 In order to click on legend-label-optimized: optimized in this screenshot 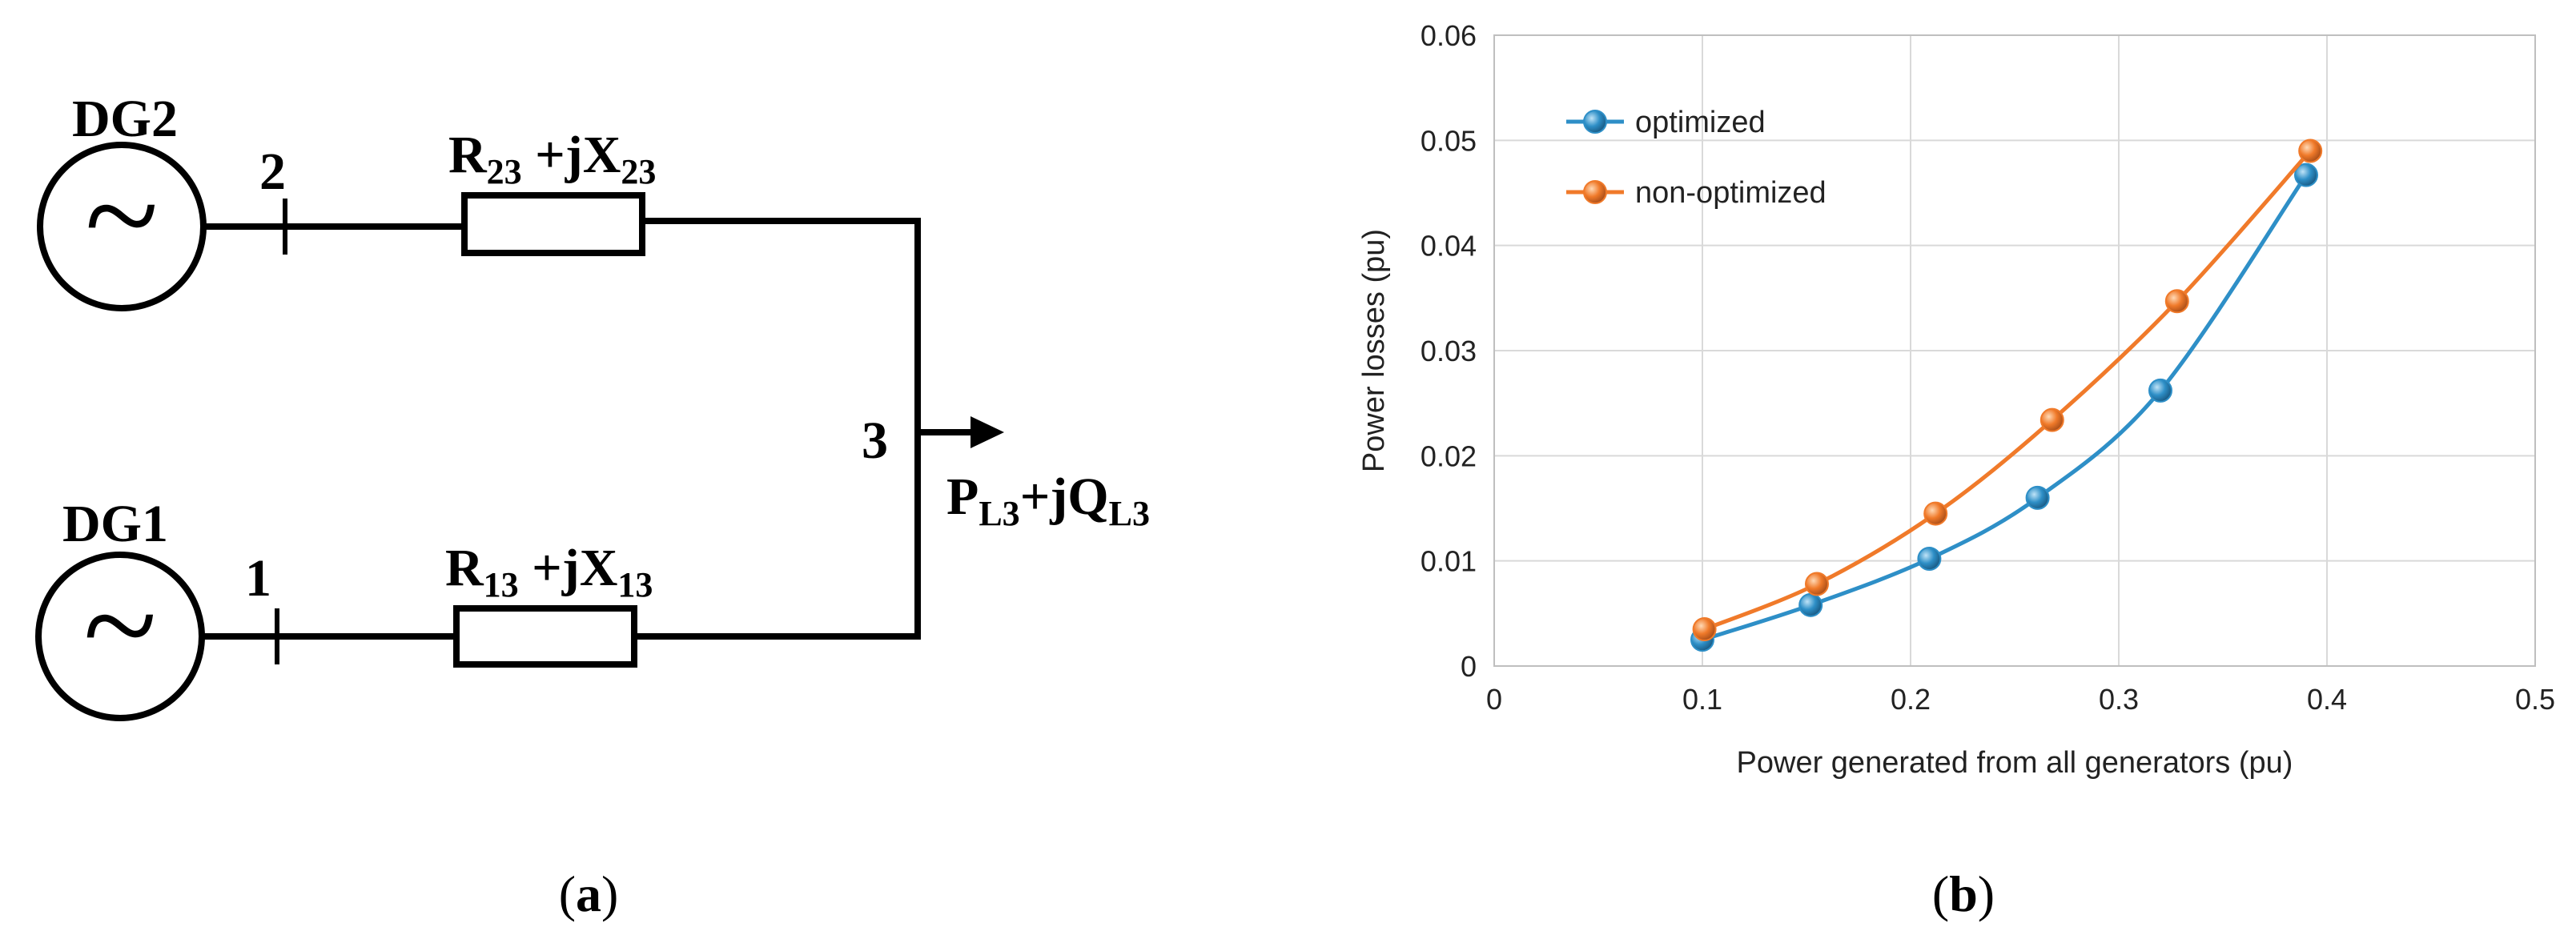, I will do `click(1700, 122)`.